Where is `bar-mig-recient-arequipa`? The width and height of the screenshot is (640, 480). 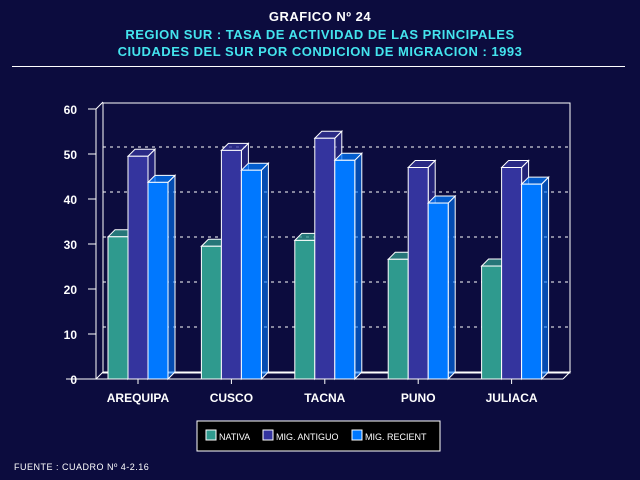
bar-mig-recient-arequipa is located at coordinates (161, 277).